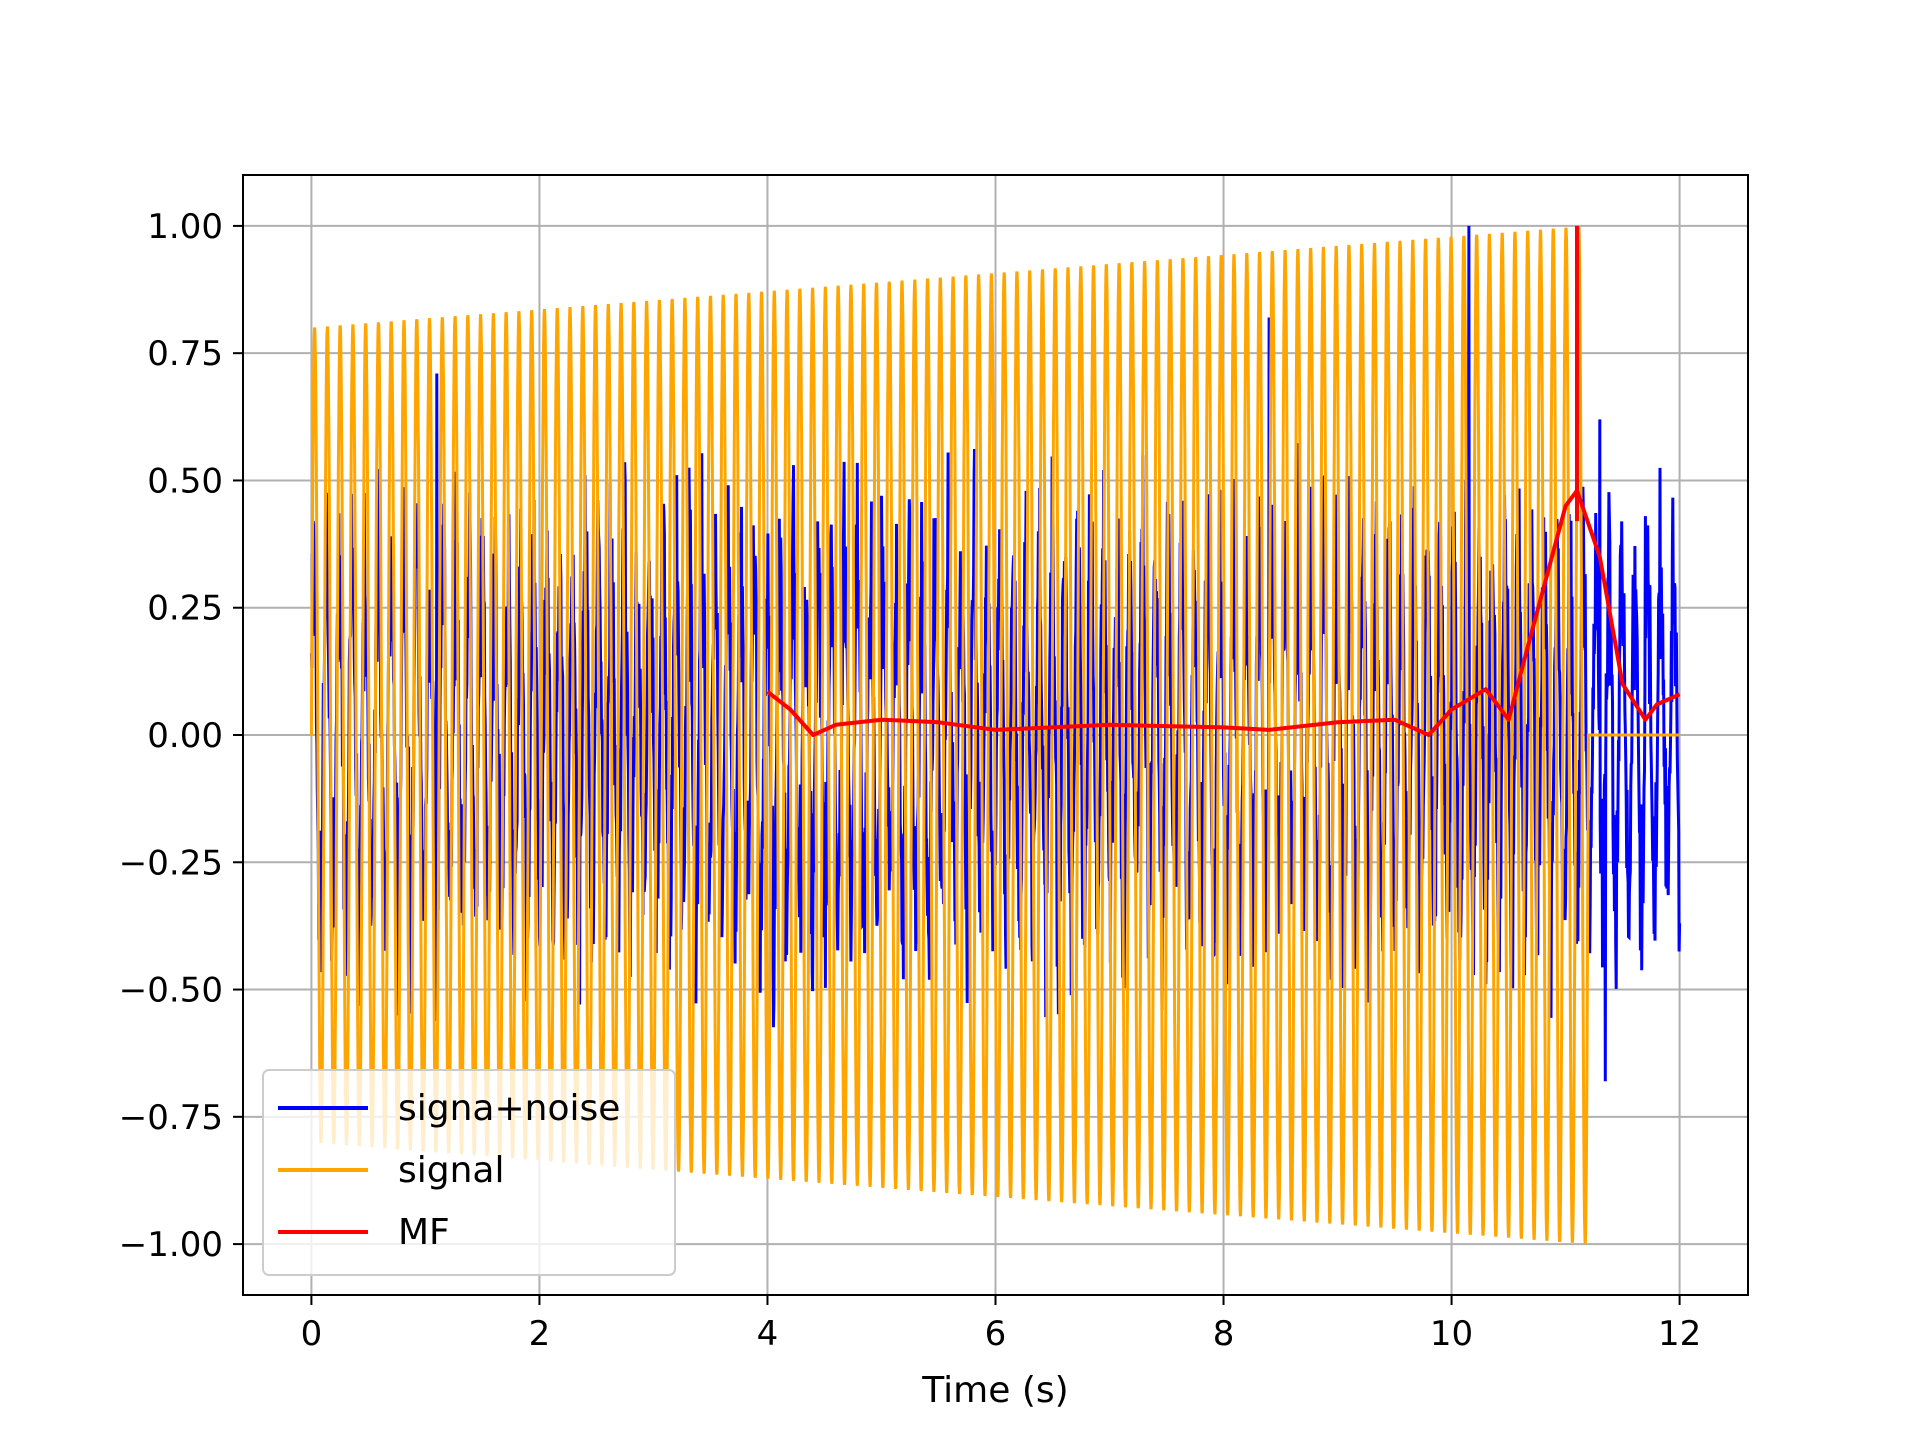  What do you see at coordinates (509, 1108) in the screenshot?
I see `legend-label: signa+noise` at bounding box center [509, 1108].